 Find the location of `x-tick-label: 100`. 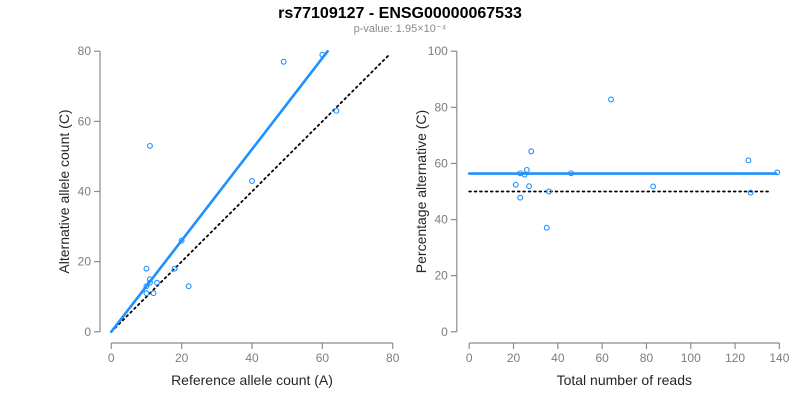

x-tick-label: 100 is located at coordinates (691, 358).